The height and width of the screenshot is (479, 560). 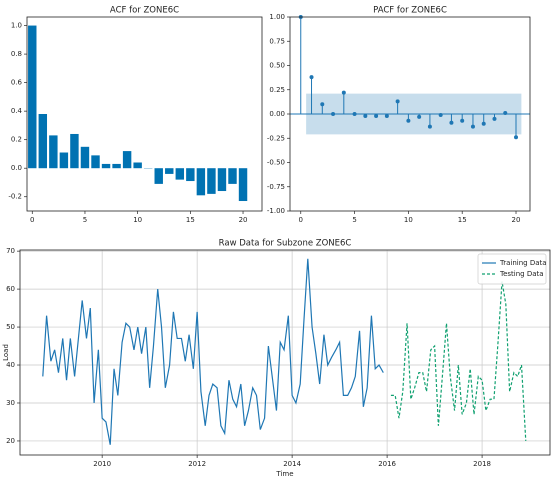 What do you see at coordinates (512, 269) in the screenshot?
I see `legend-box` at bounding box center [512, 269].